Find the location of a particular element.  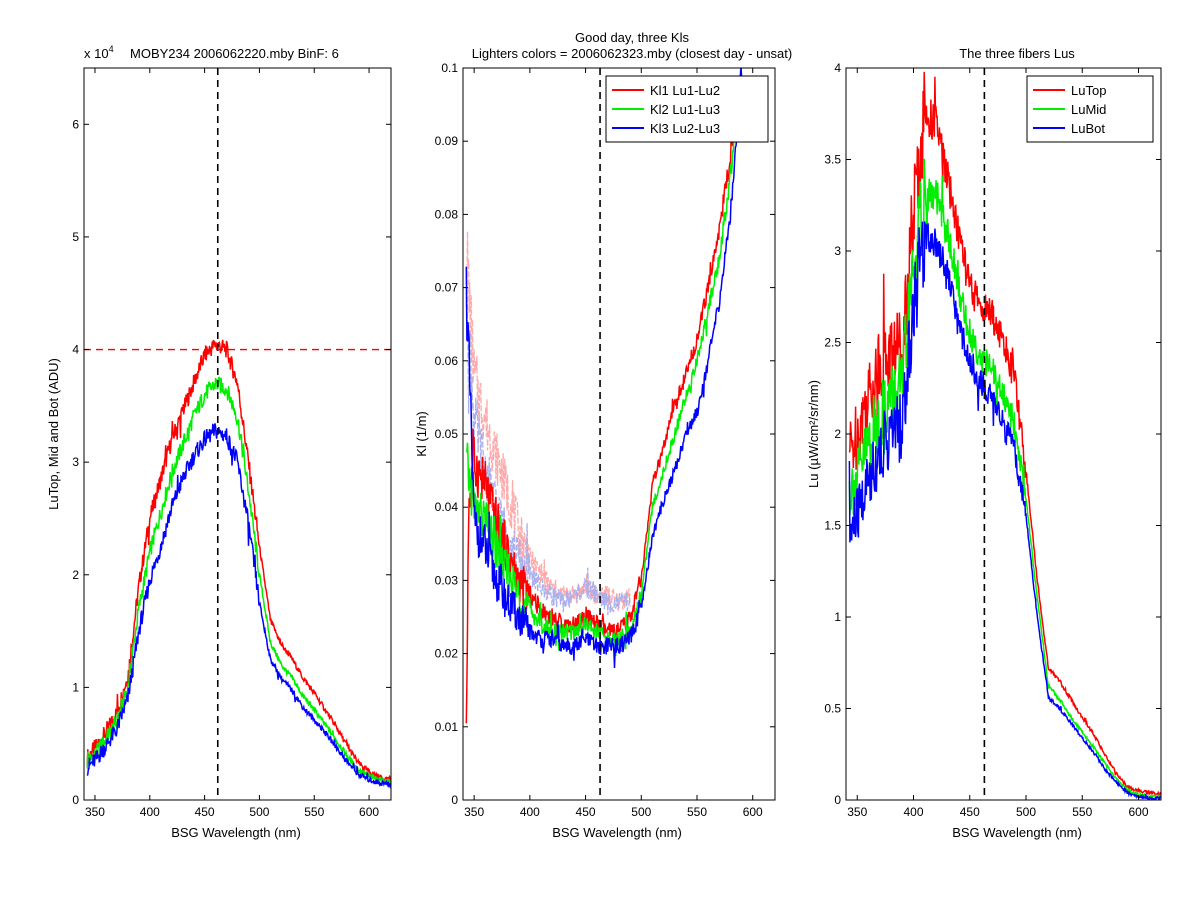

y-tick-label: 0.05 is located at coordinates (447, 434).